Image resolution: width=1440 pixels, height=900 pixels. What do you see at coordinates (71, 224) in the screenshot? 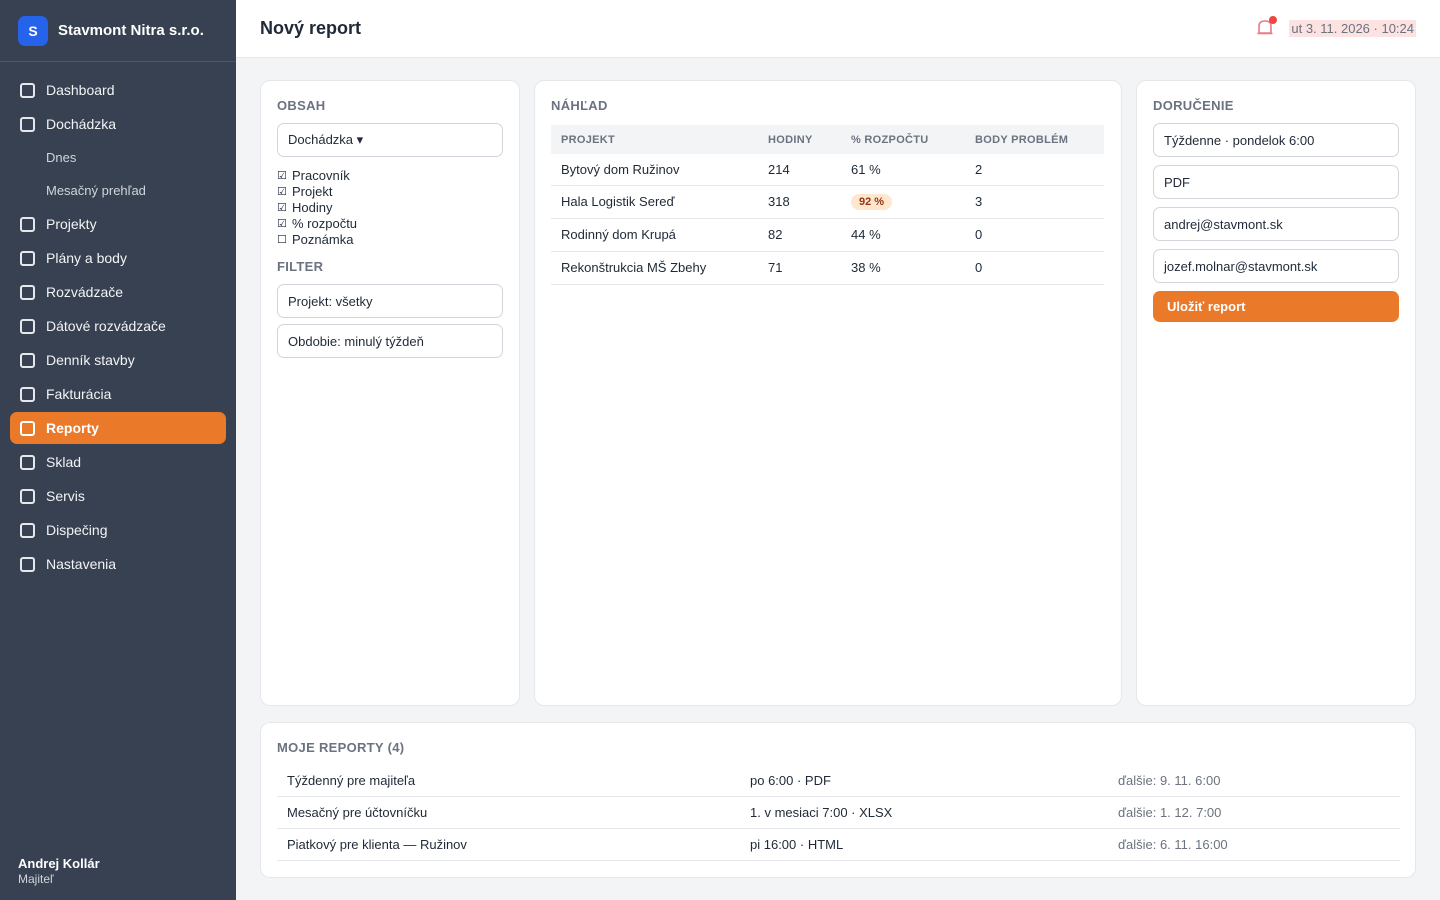
I see `sidebar-item-label: Projekty` at bounding box center [71, 224].